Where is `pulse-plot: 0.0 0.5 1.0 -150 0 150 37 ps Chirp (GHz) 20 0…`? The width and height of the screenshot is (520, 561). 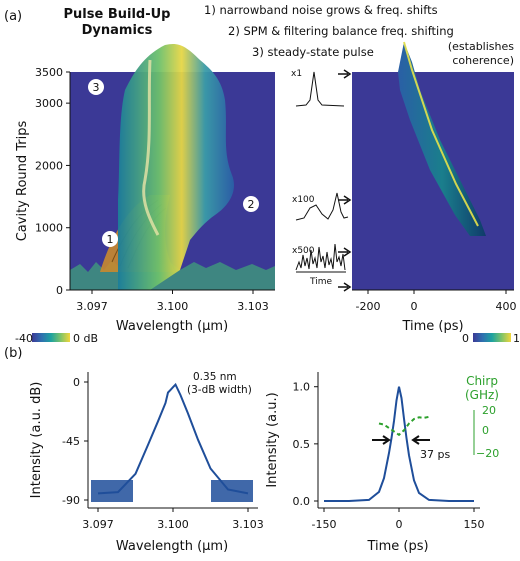
pulse-plot: 0.0 0.5 1.0 -150 0 150 37 ps Chirp (GHz) 20 0… is located at coordinates (382, 463).